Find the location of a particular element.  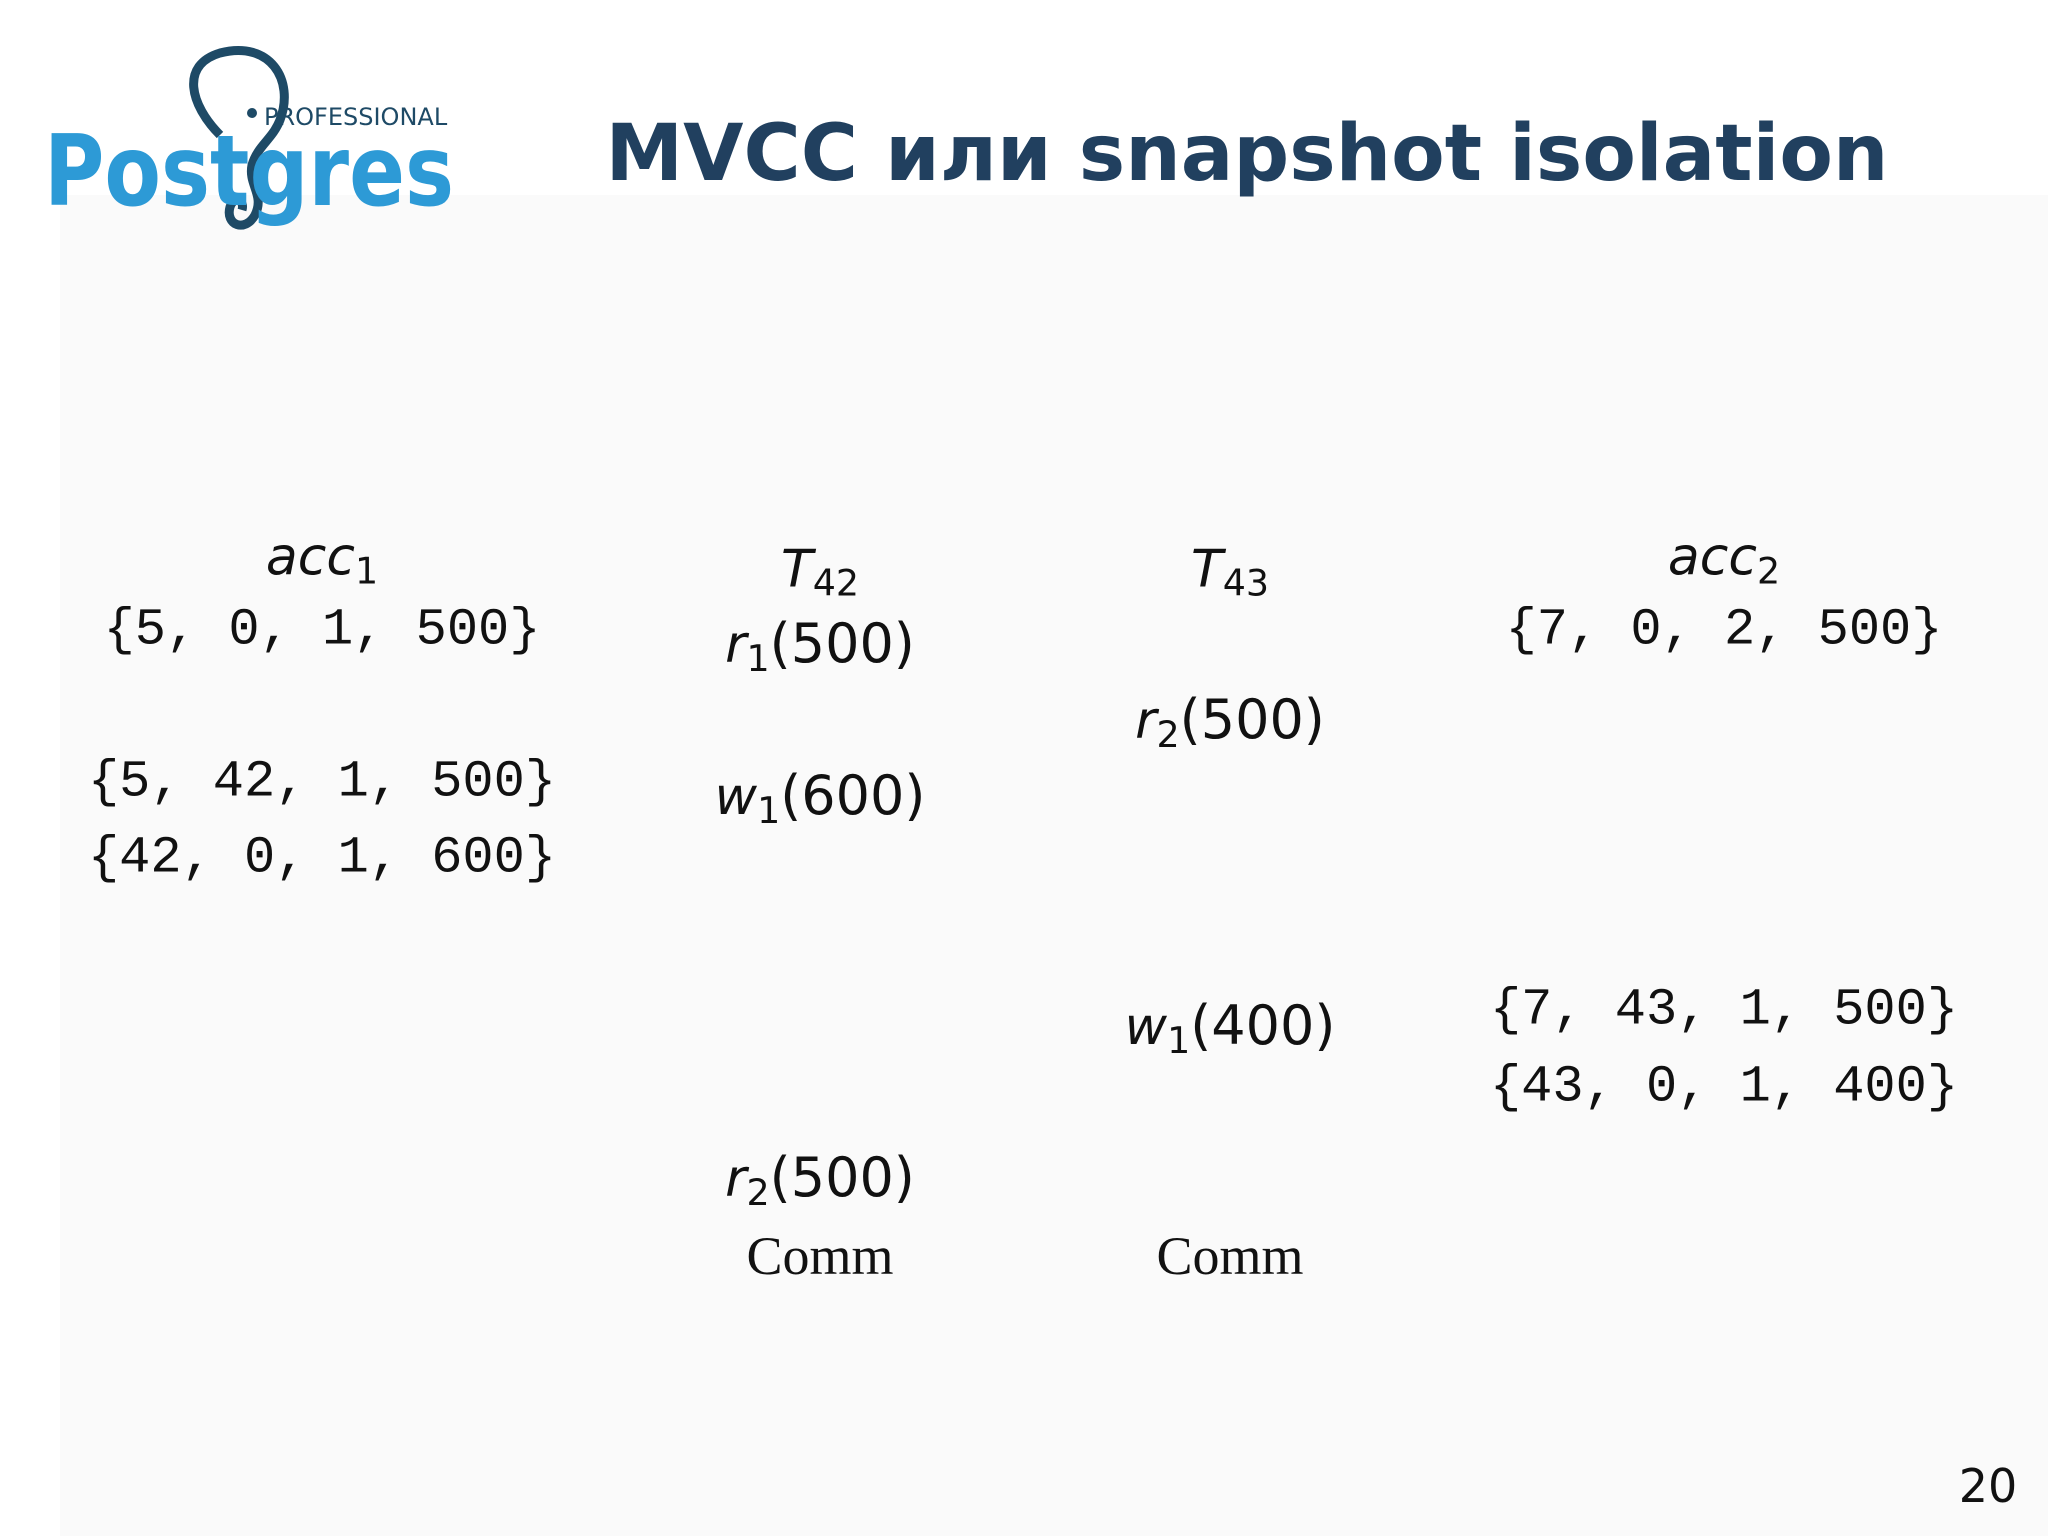

row-state: {7, 43, 1, 500} is located at coordinates (1724, 1010).